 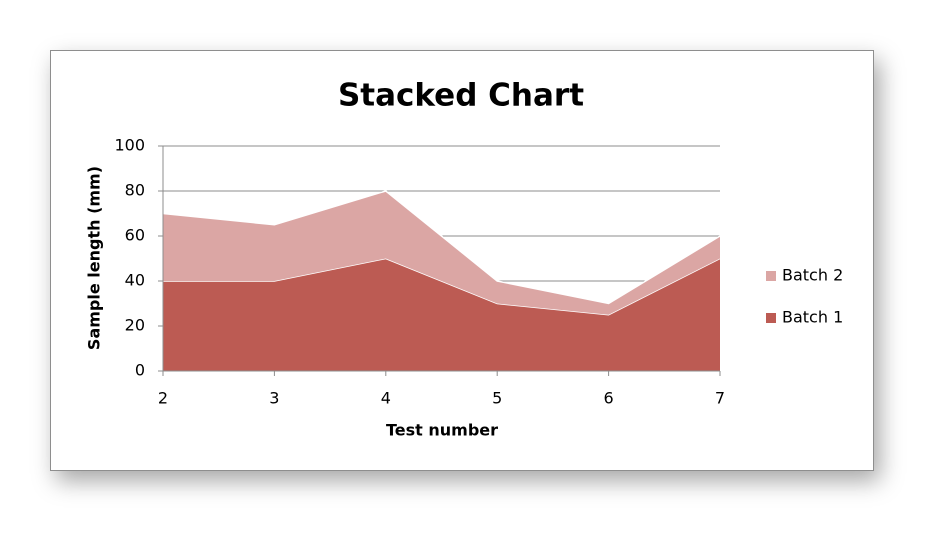 I want to click on y-tick-label: 40, so click(x=135, y=280).